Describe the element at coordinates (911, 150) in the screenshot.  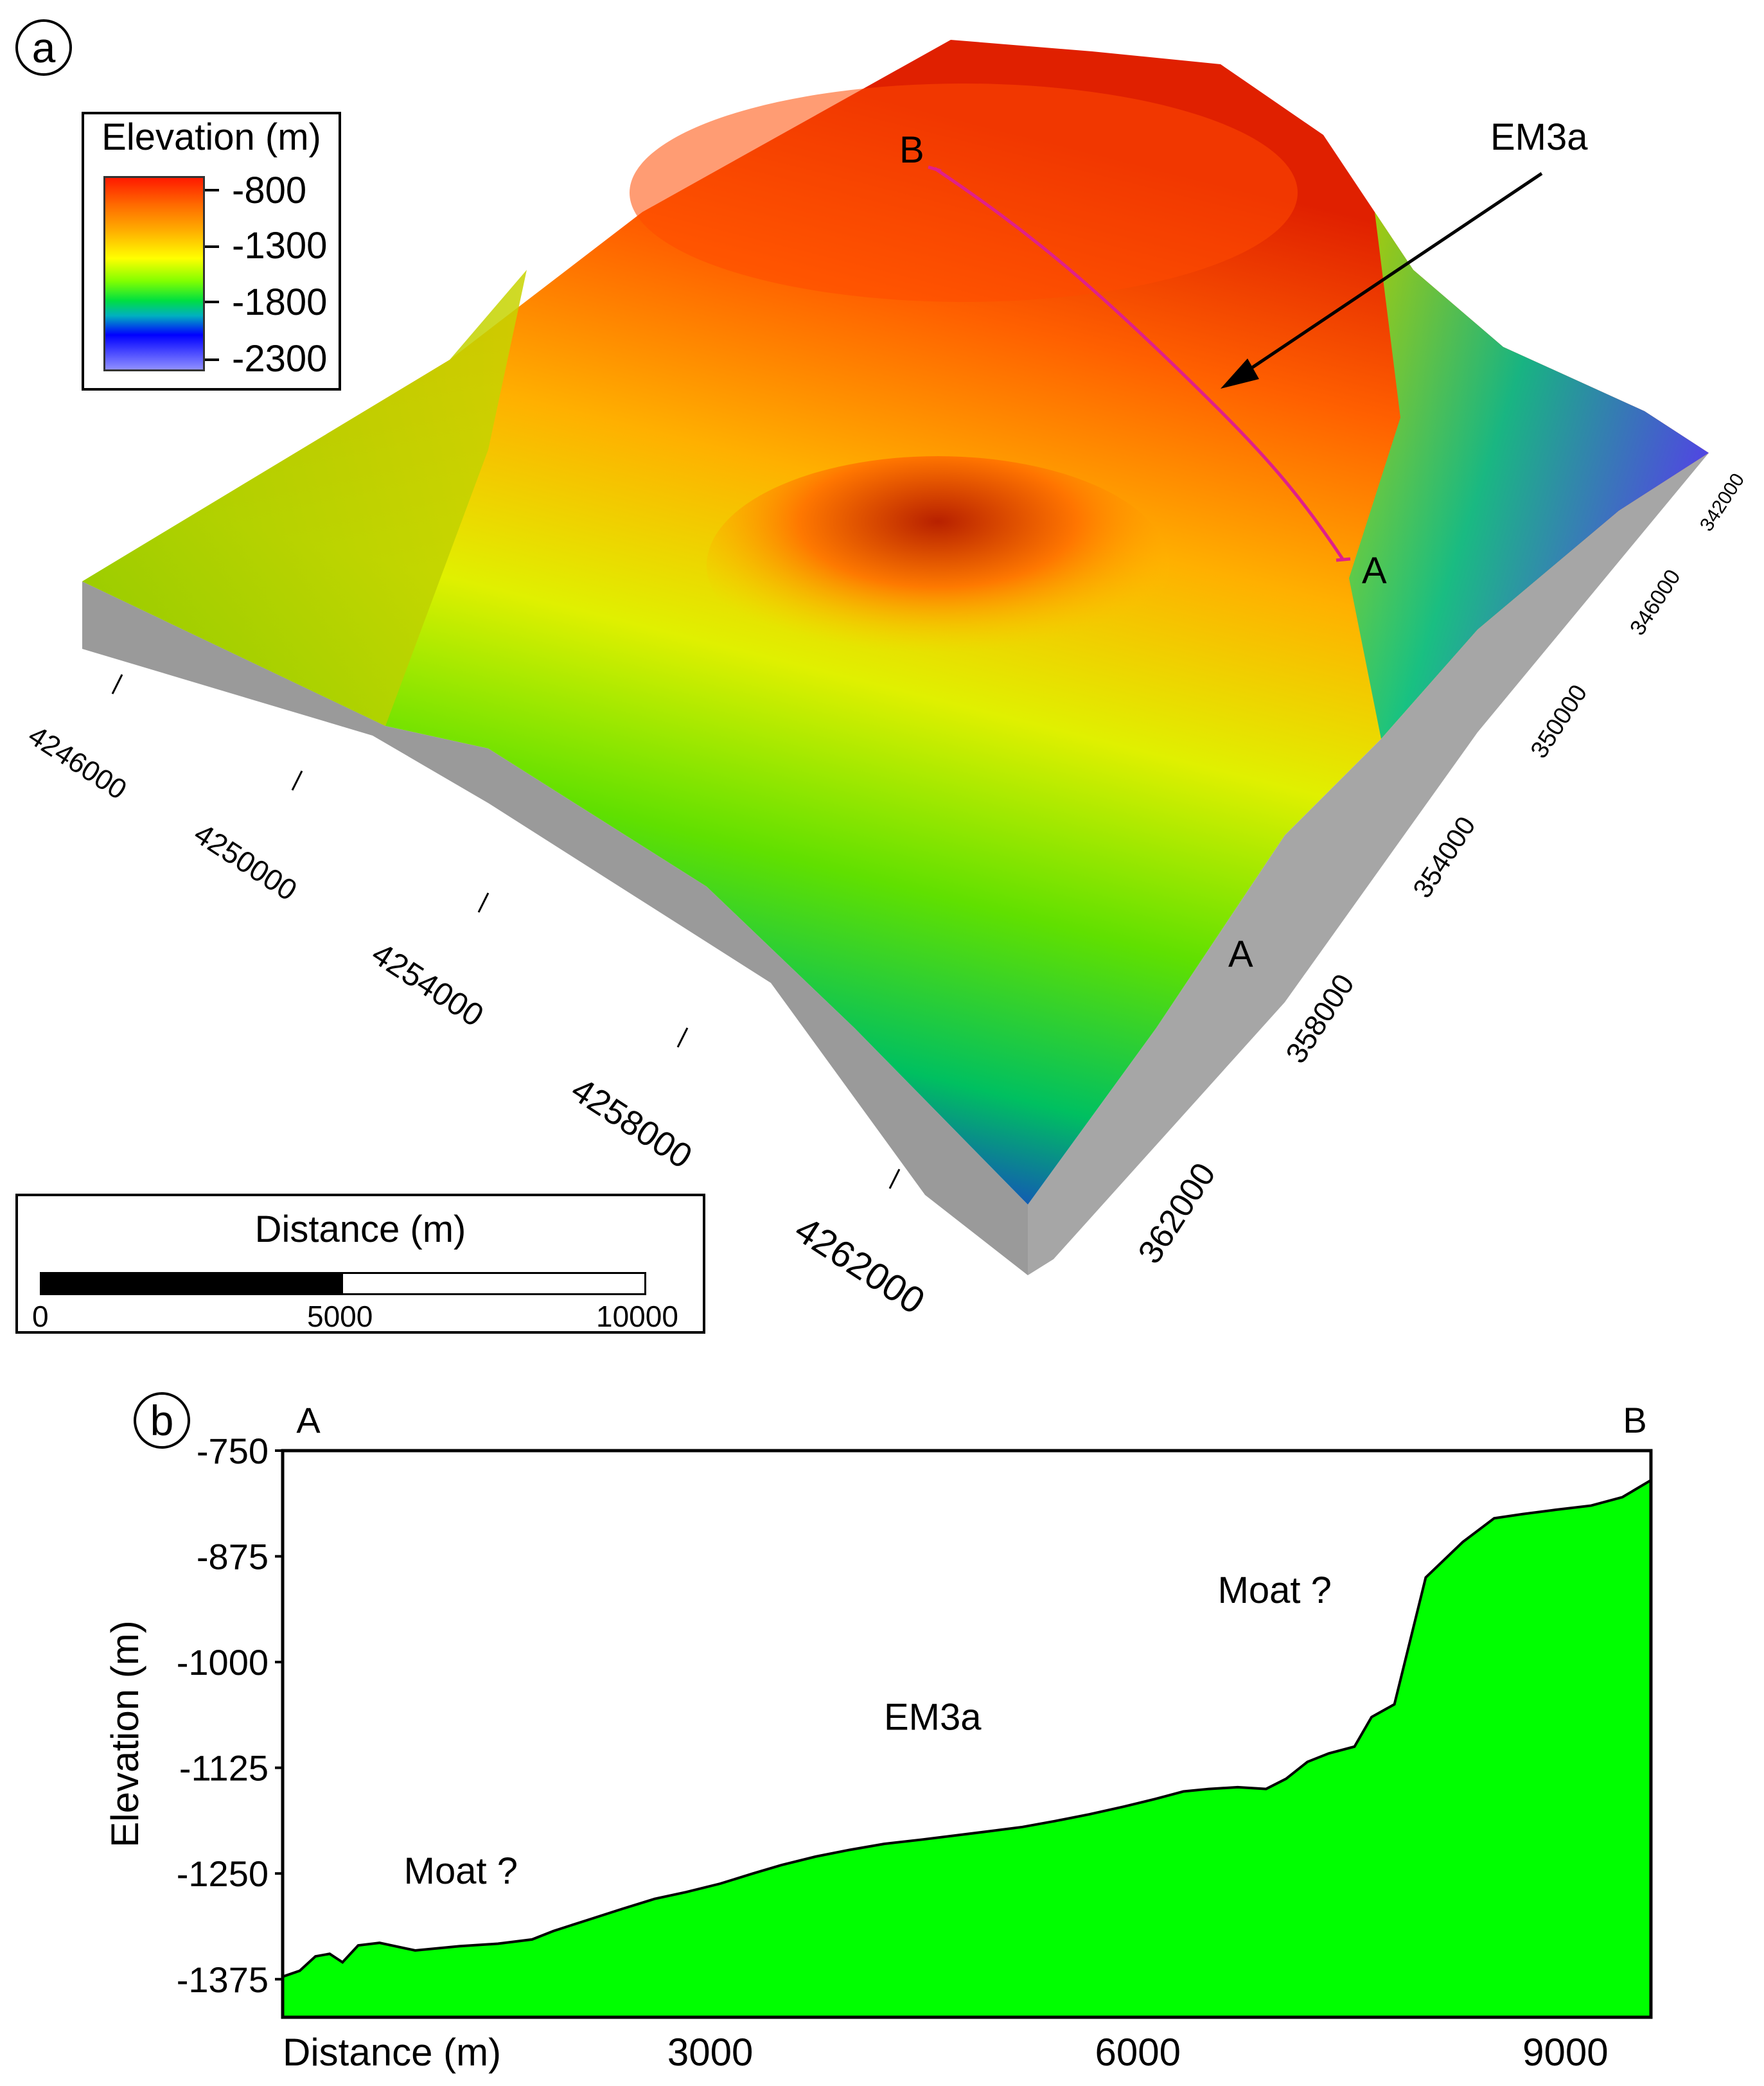
I see `profile-label-b: B` at that location.